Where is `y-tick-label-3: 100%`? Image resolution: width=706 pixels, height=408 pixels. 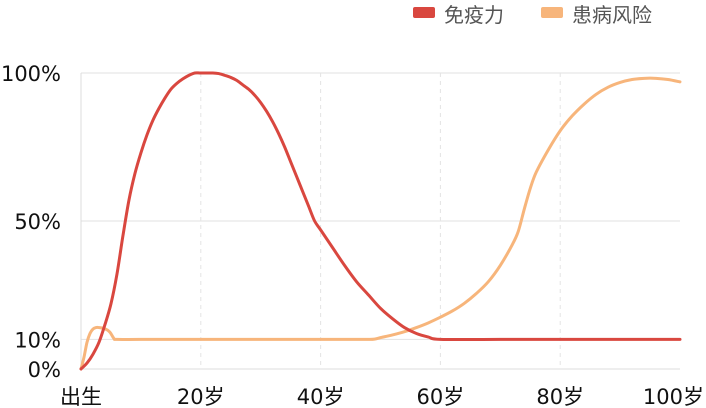 y-tick-label-3: 100% is located at coordinates (31, 74).